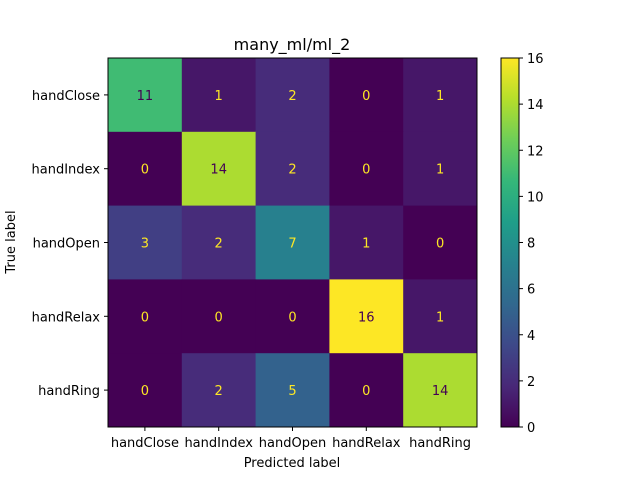  What do you see at coordinates (531, 428) in the screenshot?
I see `colorbar-tick-label: 0` at bounding box center [531, 428].